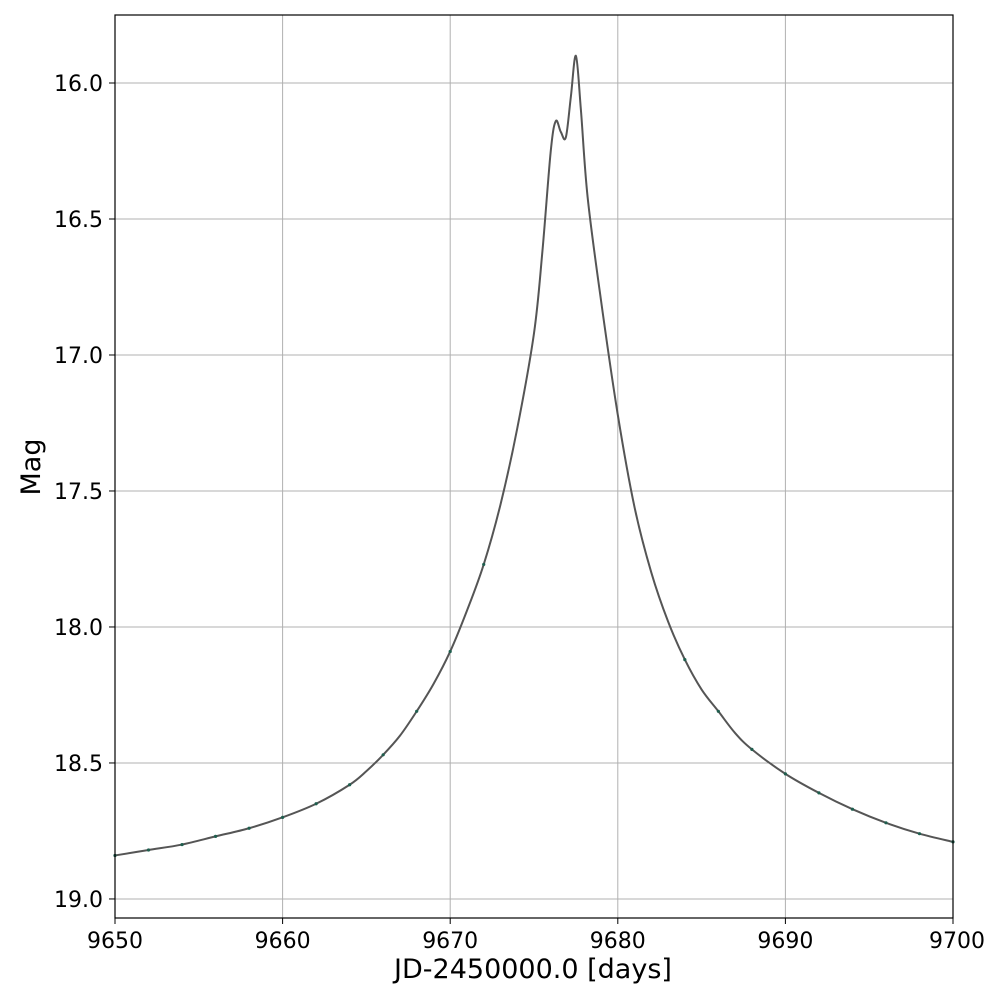  What do you see at coordinates (957, 941) in the screenshot?
I see `x-tick-label: 9700` at bounding box center [957, 941].